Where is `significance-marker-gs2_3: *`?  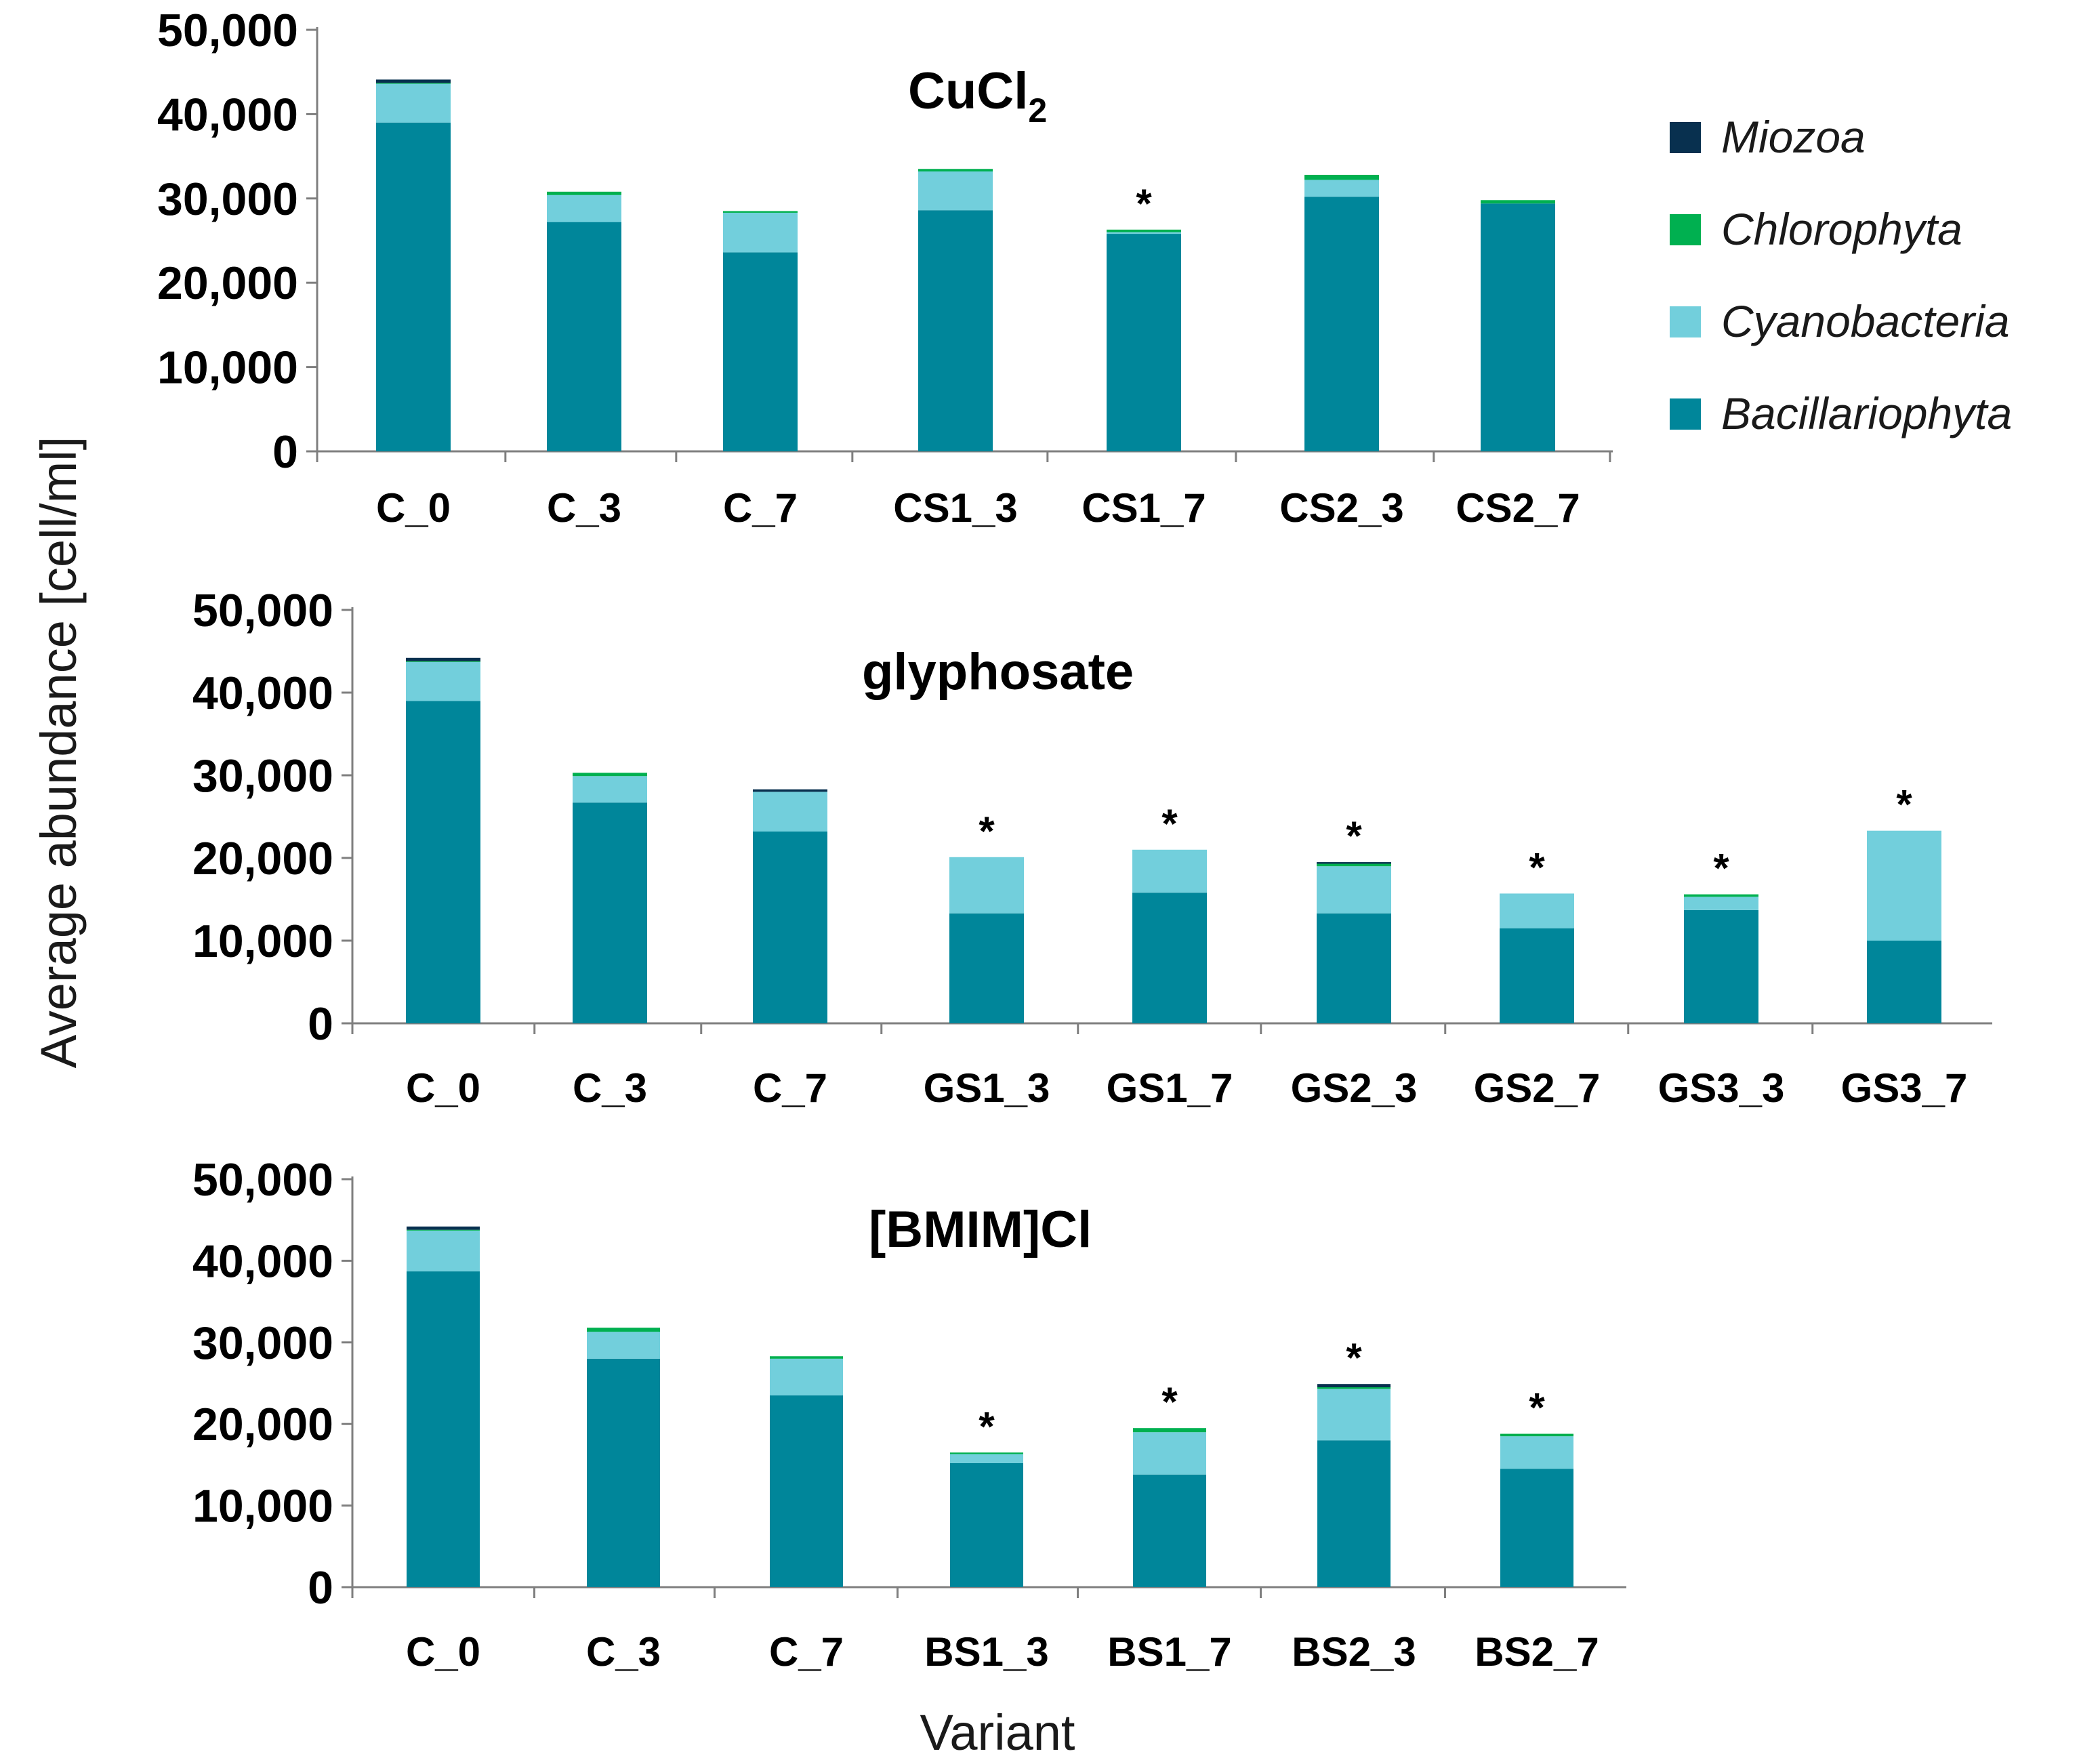 significance-marker-gs2_3: * is located at coordinates (1354, 836).